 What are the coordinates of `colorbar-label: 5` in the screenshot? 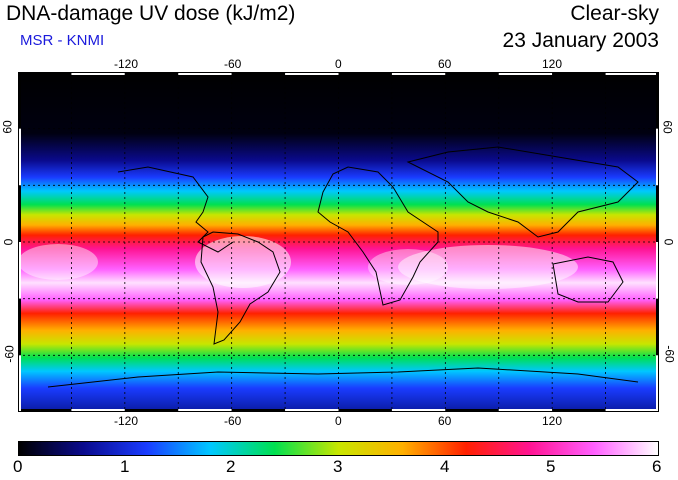 It's located at (551, 466).